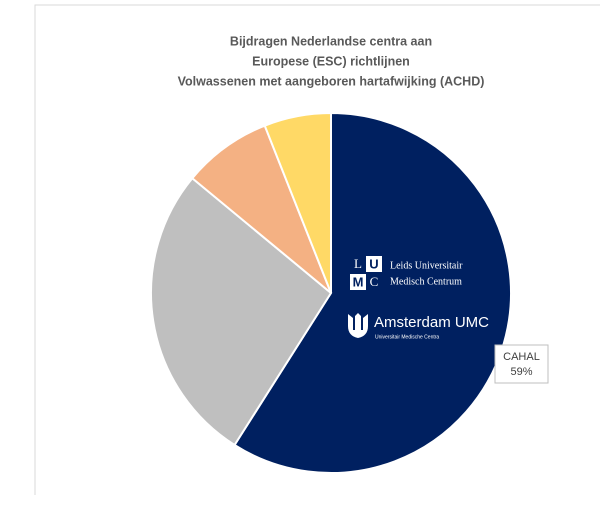  I want to click on logo-icon, so click(358, 325).